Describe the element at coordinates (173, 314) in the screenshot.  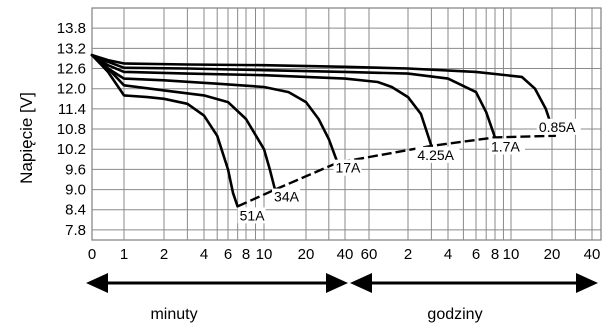
I see `minutes-label: minuty` at that location.